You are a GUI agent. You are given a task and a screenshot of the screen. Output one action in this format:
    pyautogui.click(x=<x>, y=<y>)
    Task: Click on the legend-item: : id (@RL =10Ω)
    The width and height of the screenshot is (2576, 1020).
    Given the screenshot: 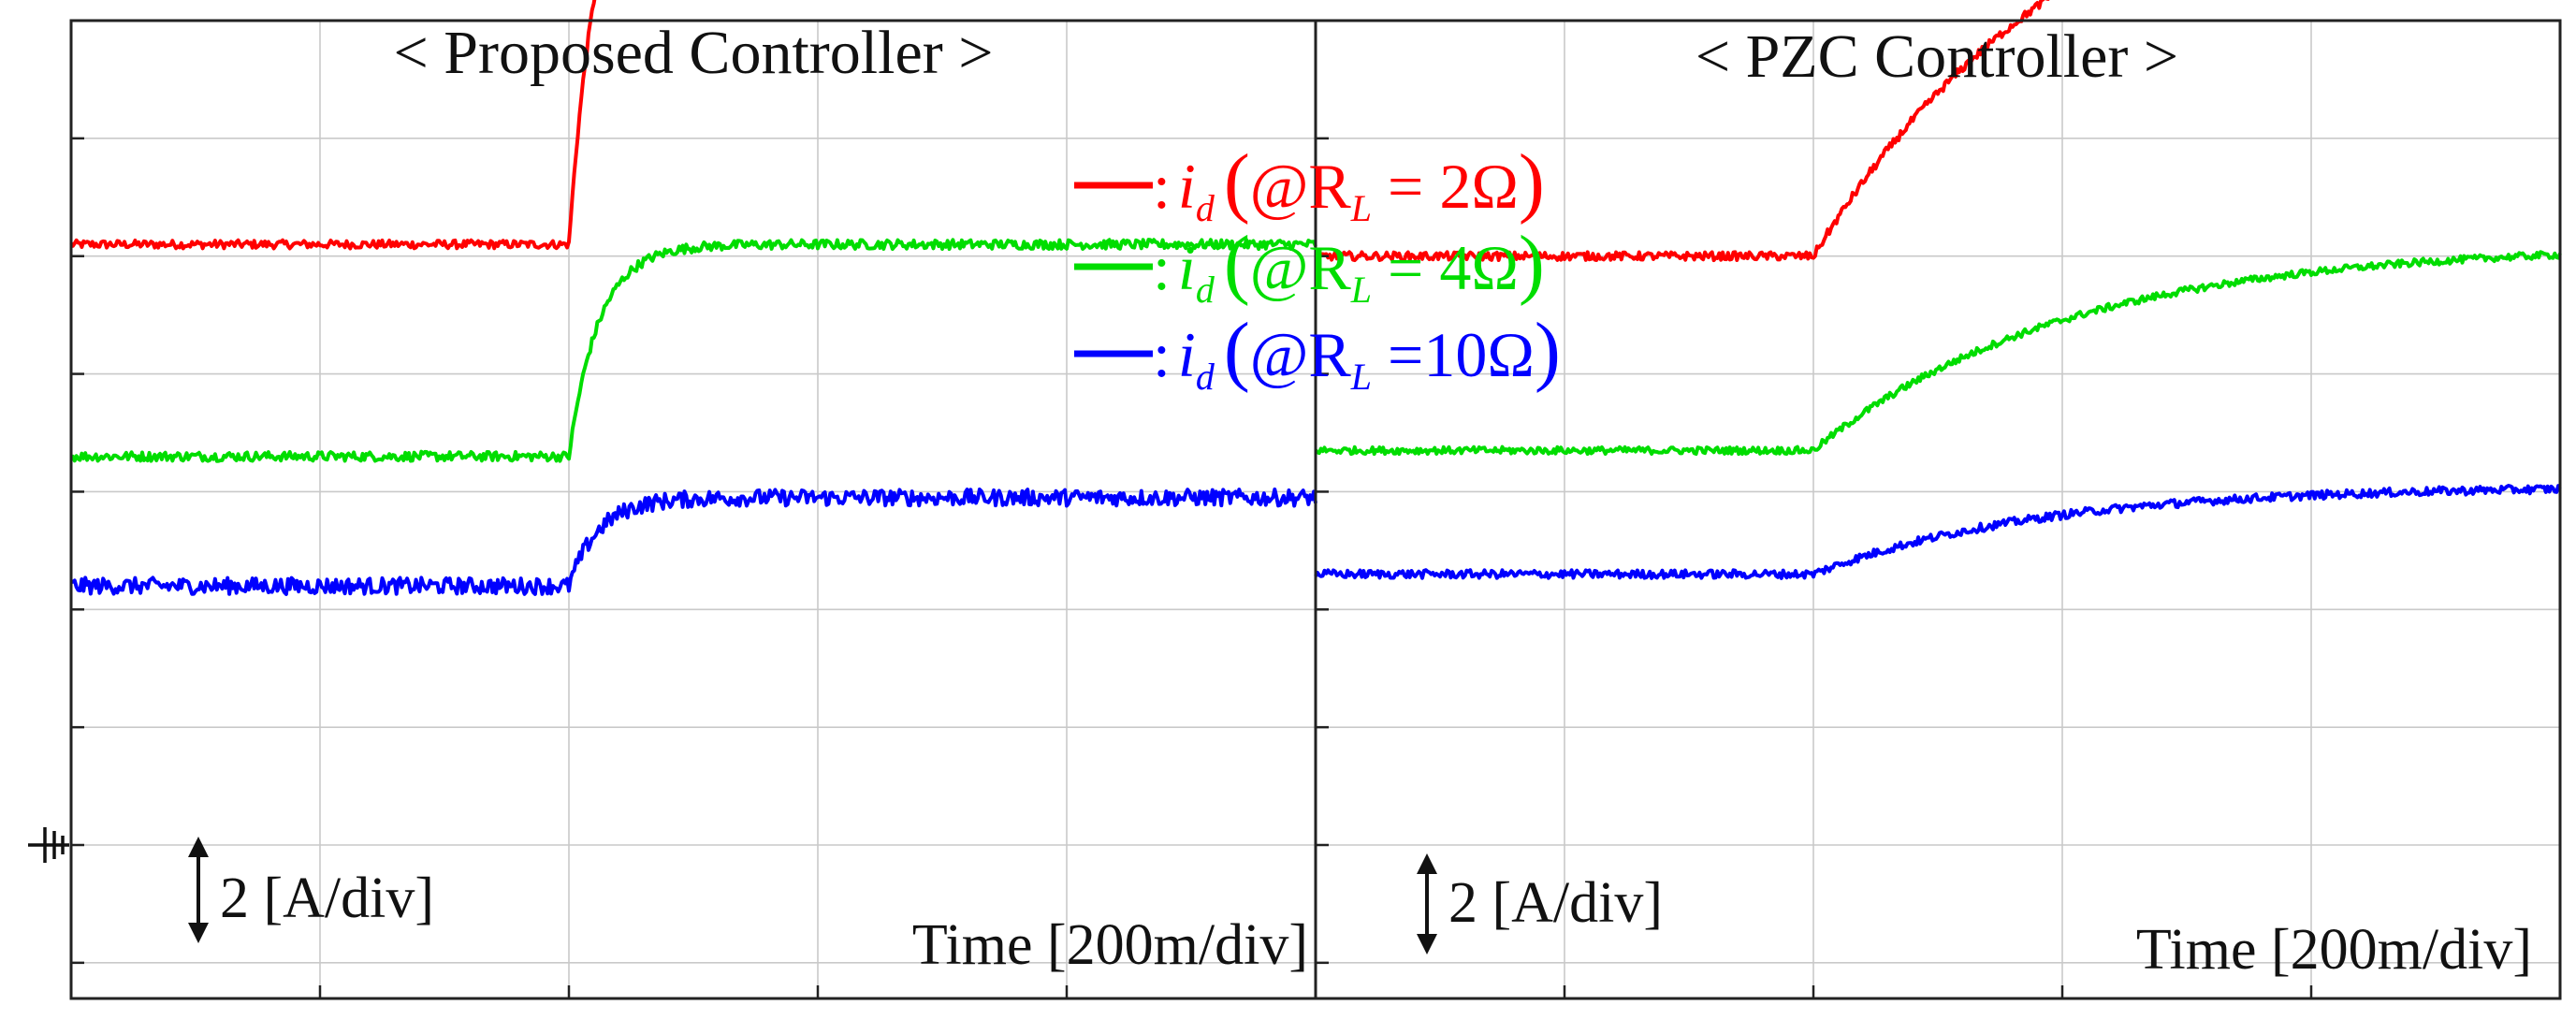 What is the action you would take?
    pyautogui.click(x=1317, y=352)
    